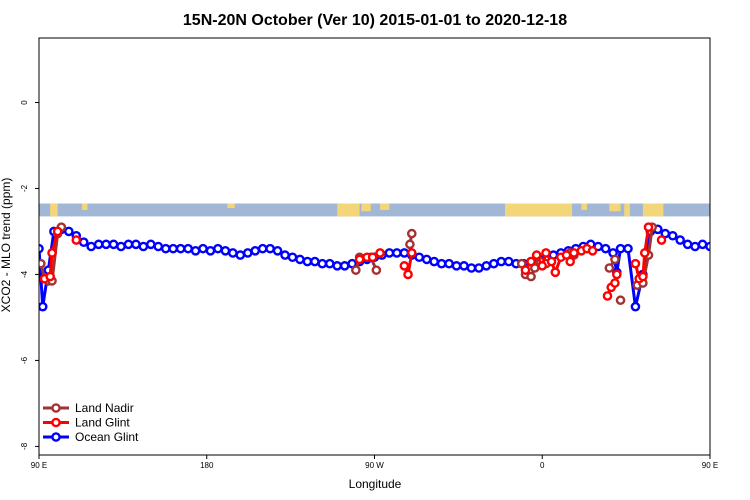 The width and height of the screenshot is (750, 500). Describe the element at coordinates (86, 423) in the screenshot. I see `legend-item: Land Glint` at that location.